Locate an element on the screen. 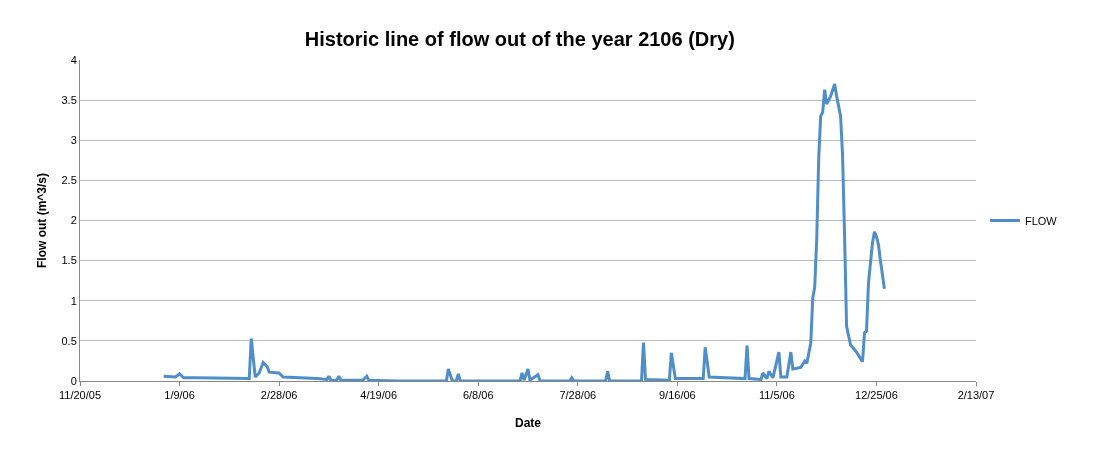 This screenshot has width=1106, height=451. x-tick-label: 12/25/06 is located at coordinates (876, 395).